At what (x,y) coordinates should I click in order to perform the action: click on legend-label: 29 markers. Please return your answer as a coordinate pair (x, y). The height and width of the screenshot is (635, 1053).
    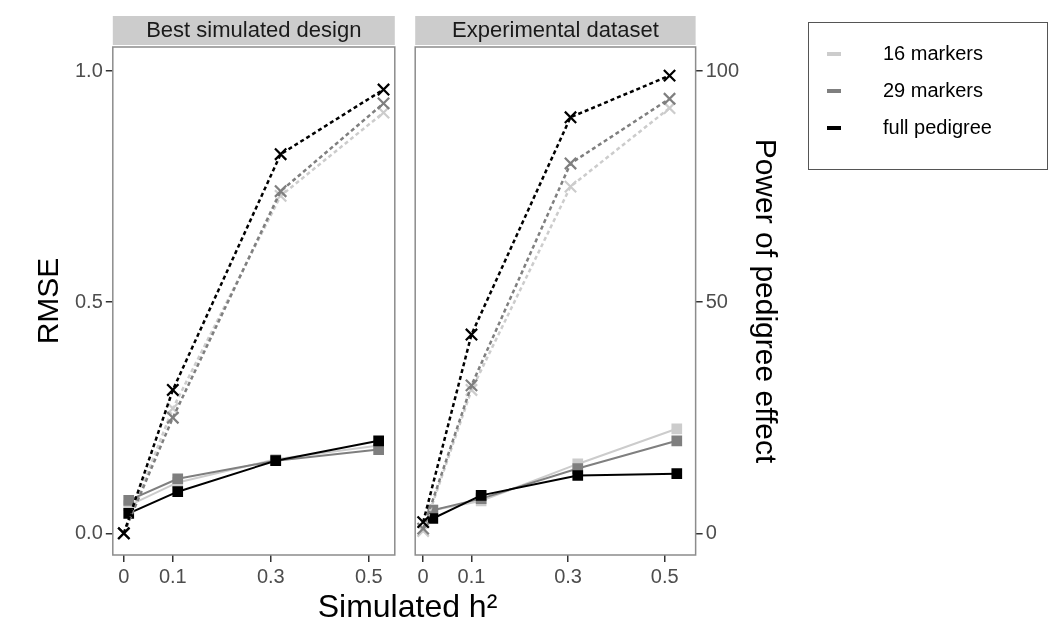
    Looking at the image, I should click on (933, 90).